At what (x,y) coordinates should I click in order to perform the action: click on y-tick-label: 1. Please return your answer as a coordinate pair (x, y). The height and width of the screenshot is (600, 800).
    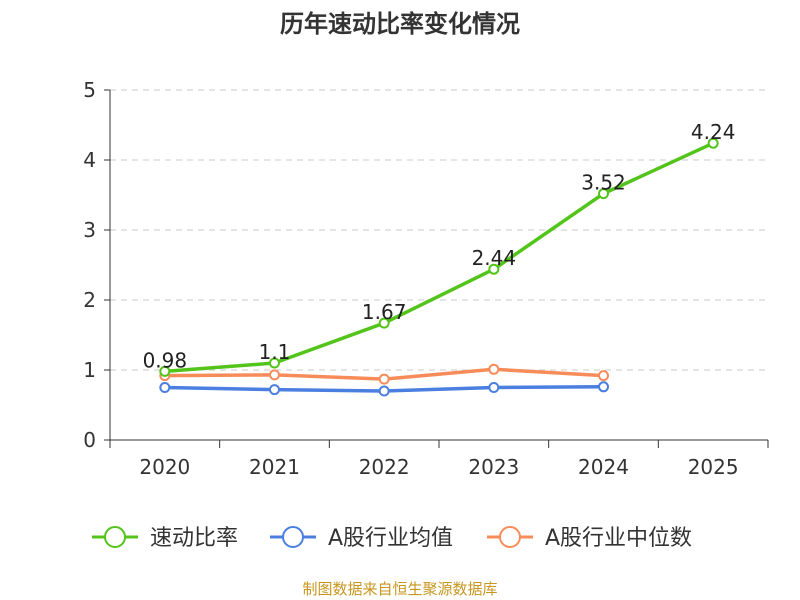
    Looking at the image, I should click on (89, 370).